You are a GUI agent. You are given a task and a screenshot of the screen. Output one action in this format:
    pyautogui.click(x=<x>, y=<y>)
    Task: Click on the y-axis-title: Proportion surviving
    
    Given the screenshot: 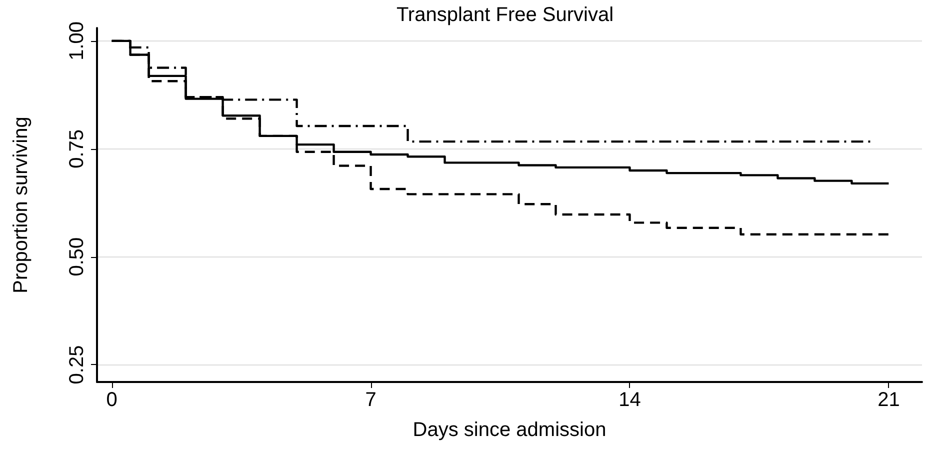 What is the action you would take?
    pyautogui.click(x=21, y=205)
    